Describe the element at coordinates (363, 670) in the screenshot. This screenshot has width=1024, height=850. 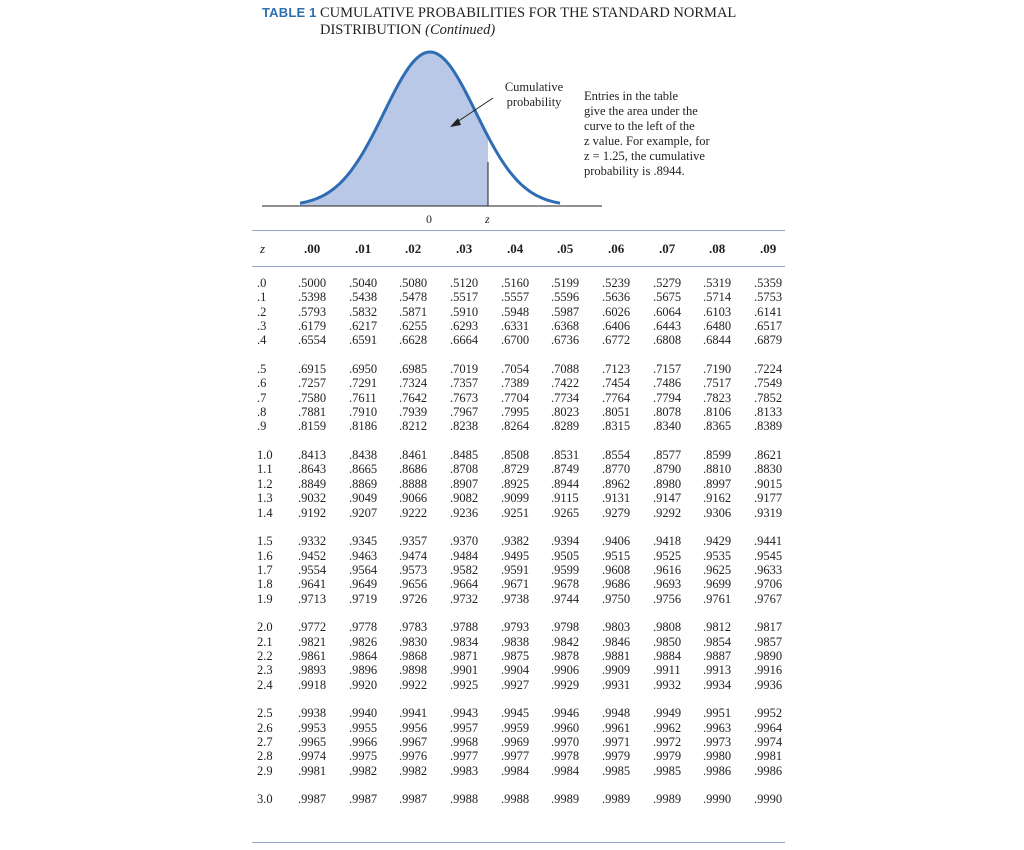
I see `probability-cell: .9896` at that location.